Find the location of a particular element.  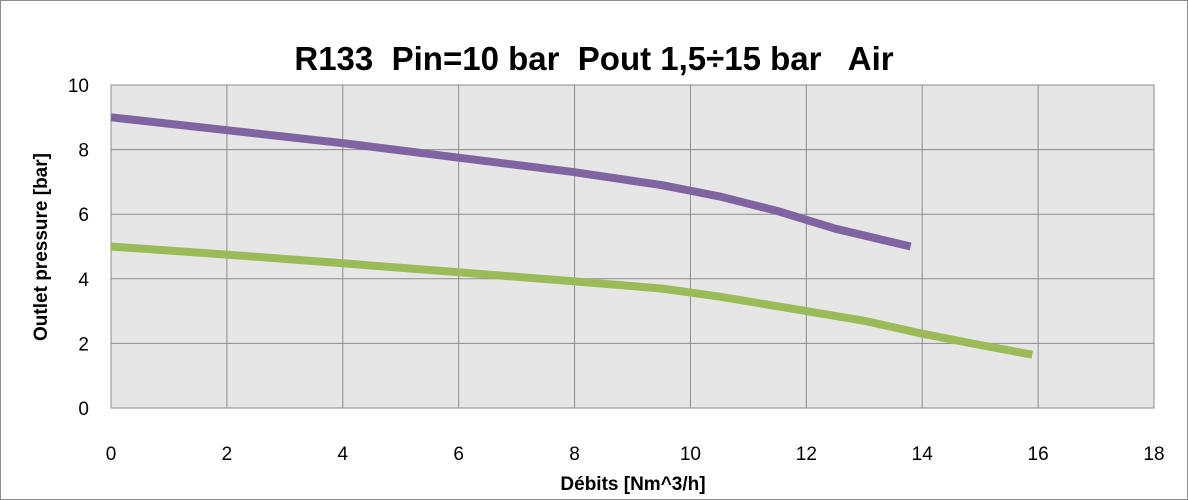

y-axis: 0 2 4 6 8 10 is located at coordinates (79, 248).